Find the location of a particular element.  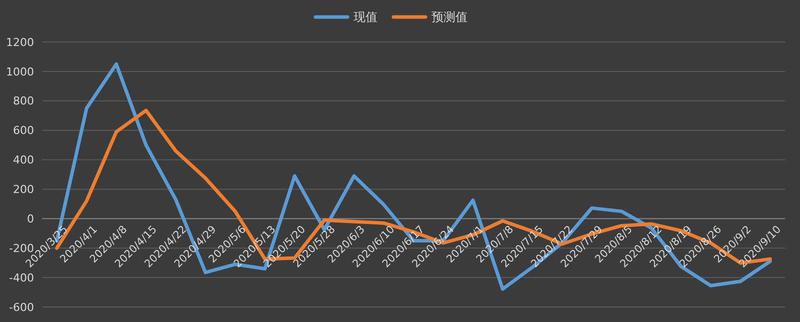

legend-label: 现值 is located at coordinates (366, 17).